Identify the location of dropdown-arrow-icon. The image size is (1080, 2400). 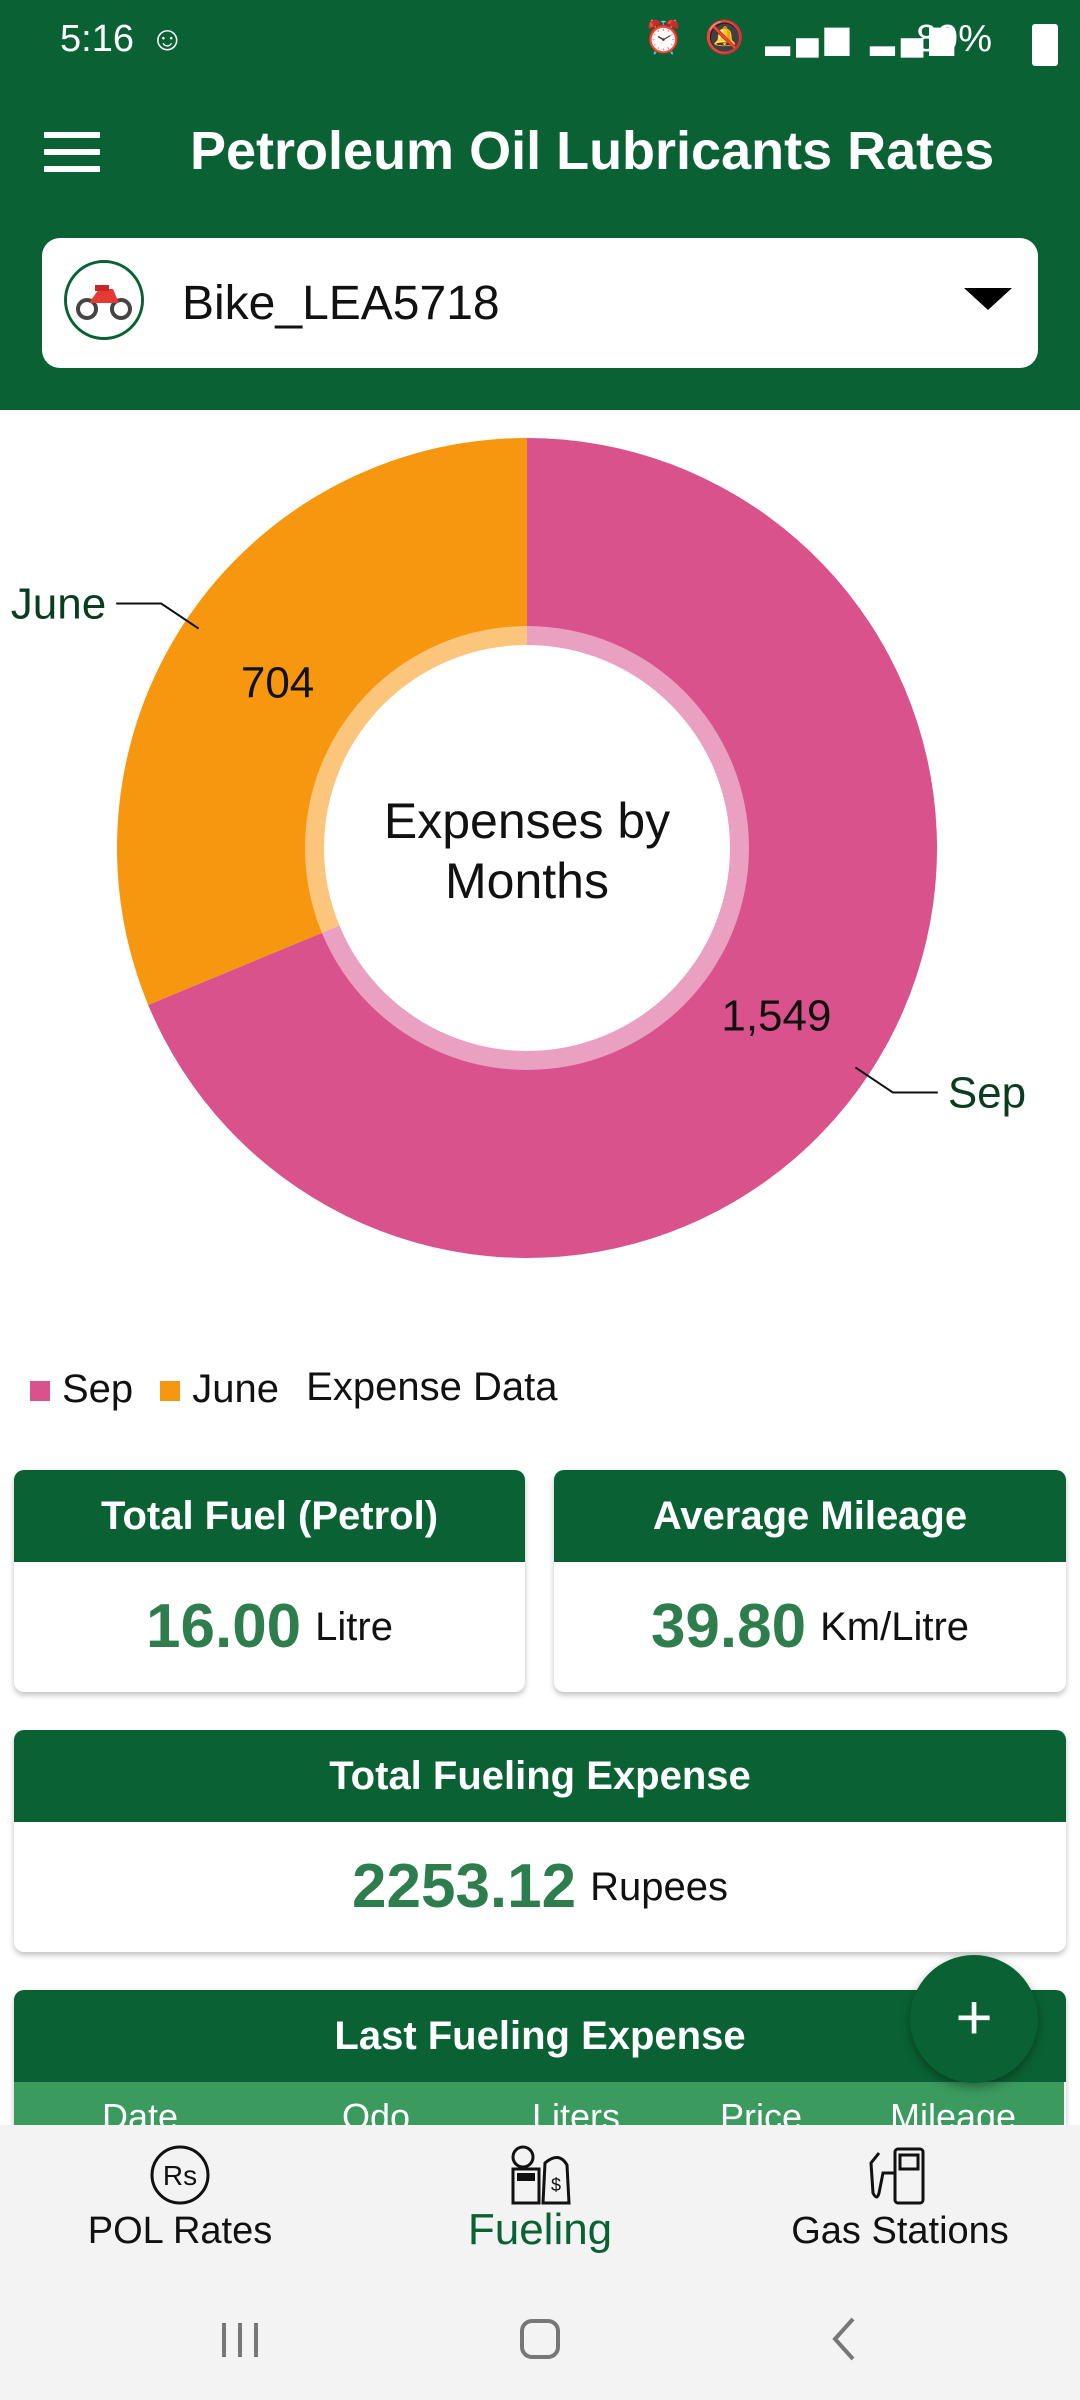
(988, 299).